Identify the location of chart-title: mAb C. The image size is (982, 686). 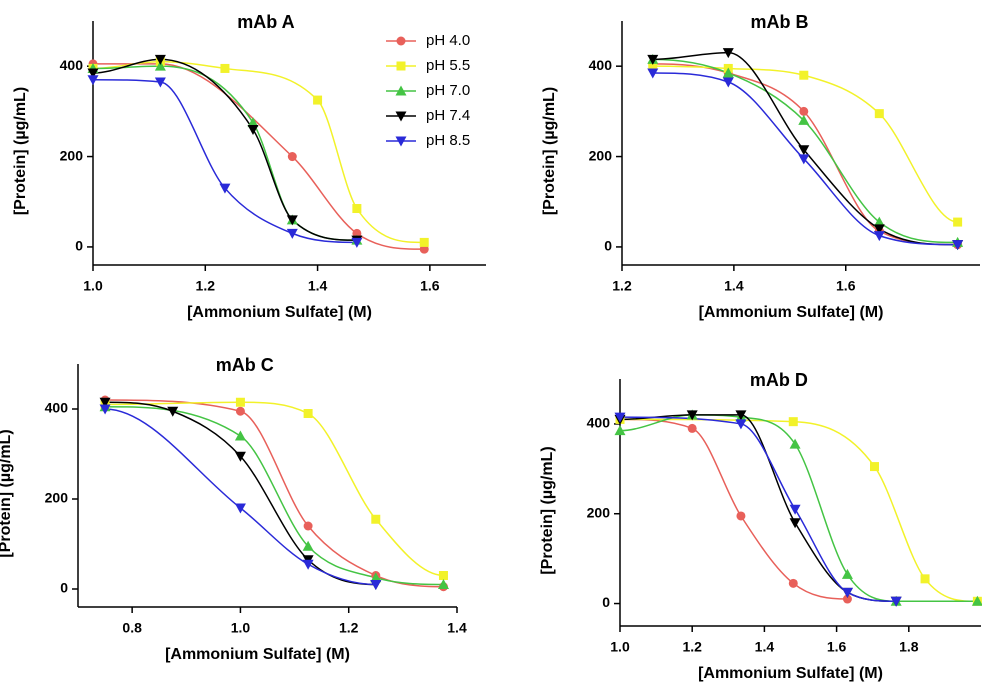
(245, 365).